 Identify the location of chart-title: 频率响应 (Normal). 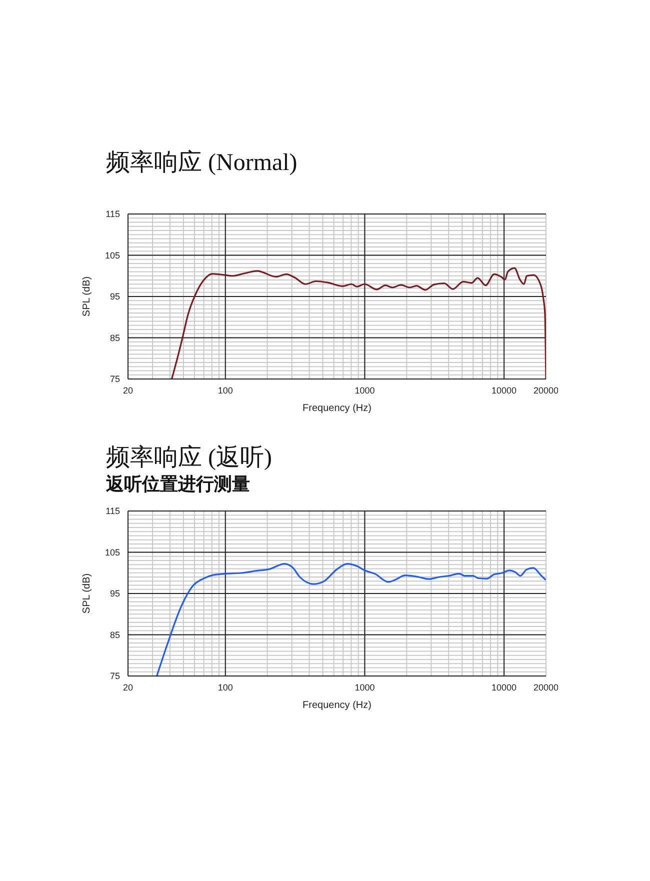
(202, 163).